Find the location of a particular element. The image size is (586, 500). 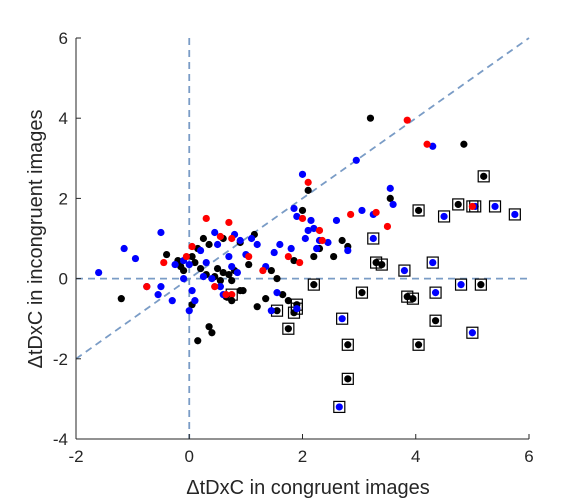

x-tick-label: -2 is located at coordinates (75, 456).